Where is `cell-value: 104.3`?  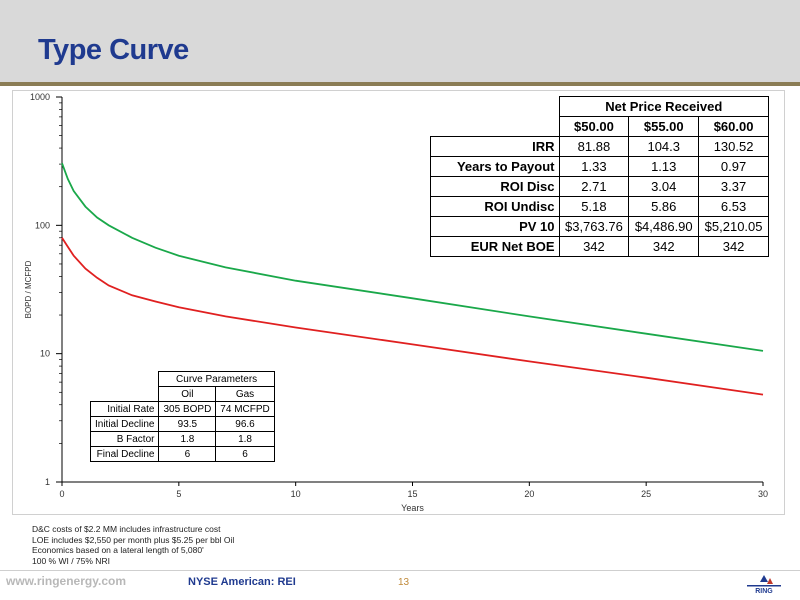
cell-value: 104.3 is located at coordinates (664, 146).